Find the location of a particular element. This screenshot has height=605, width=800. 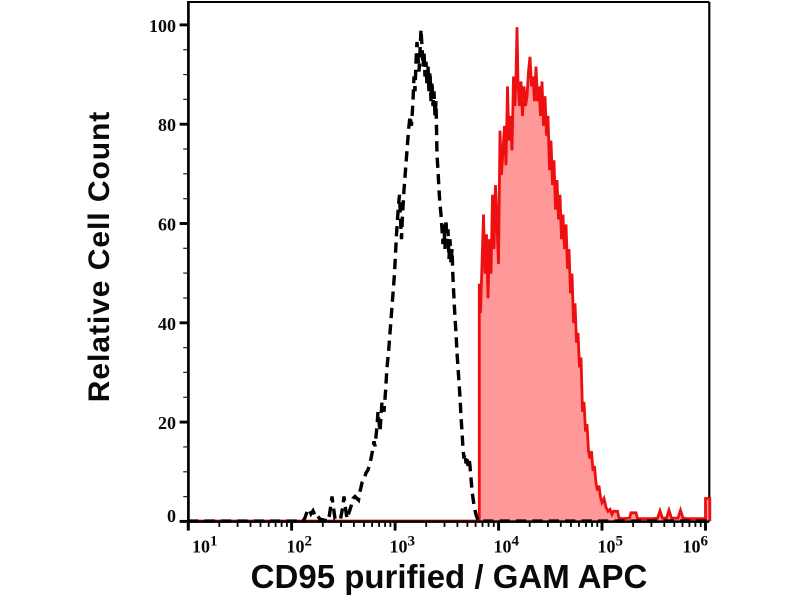

svg-text: 100 is located at coordinates (162, 26).